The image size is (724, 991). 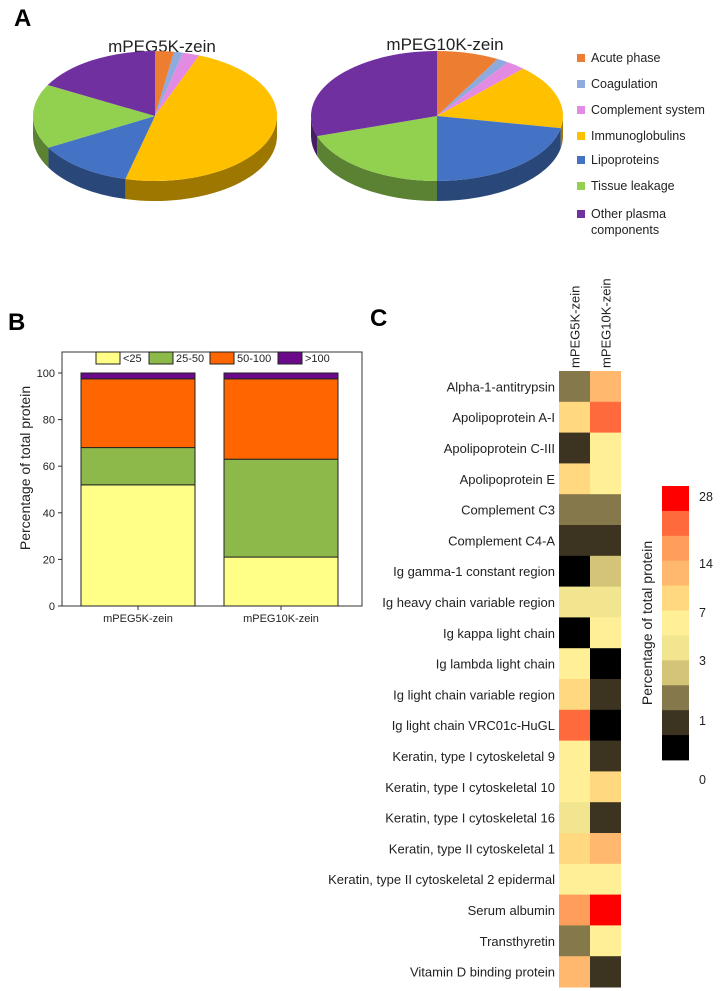 What do you see at coordinates (41, 142) in the screenshot?
I see `pie-mpeg5k-side-tissue-leakage` at bounding box center [41, 142].